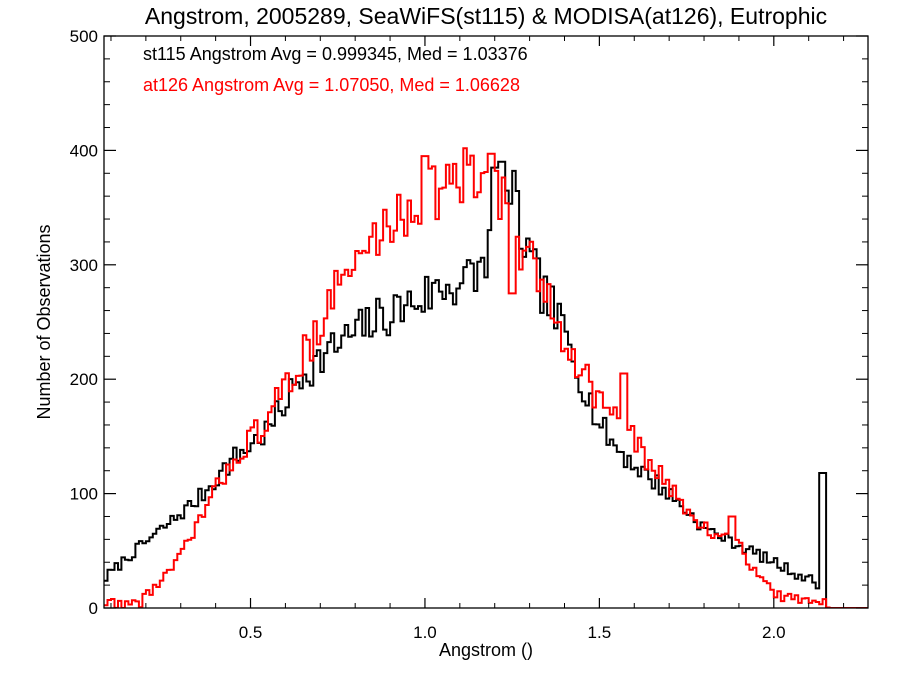 Image resolution: width=900 pixels, height=675 pixels. Describe the element at coordinates (93, 608) in the screenshot. I see `y-tick-label: 0` at that location.